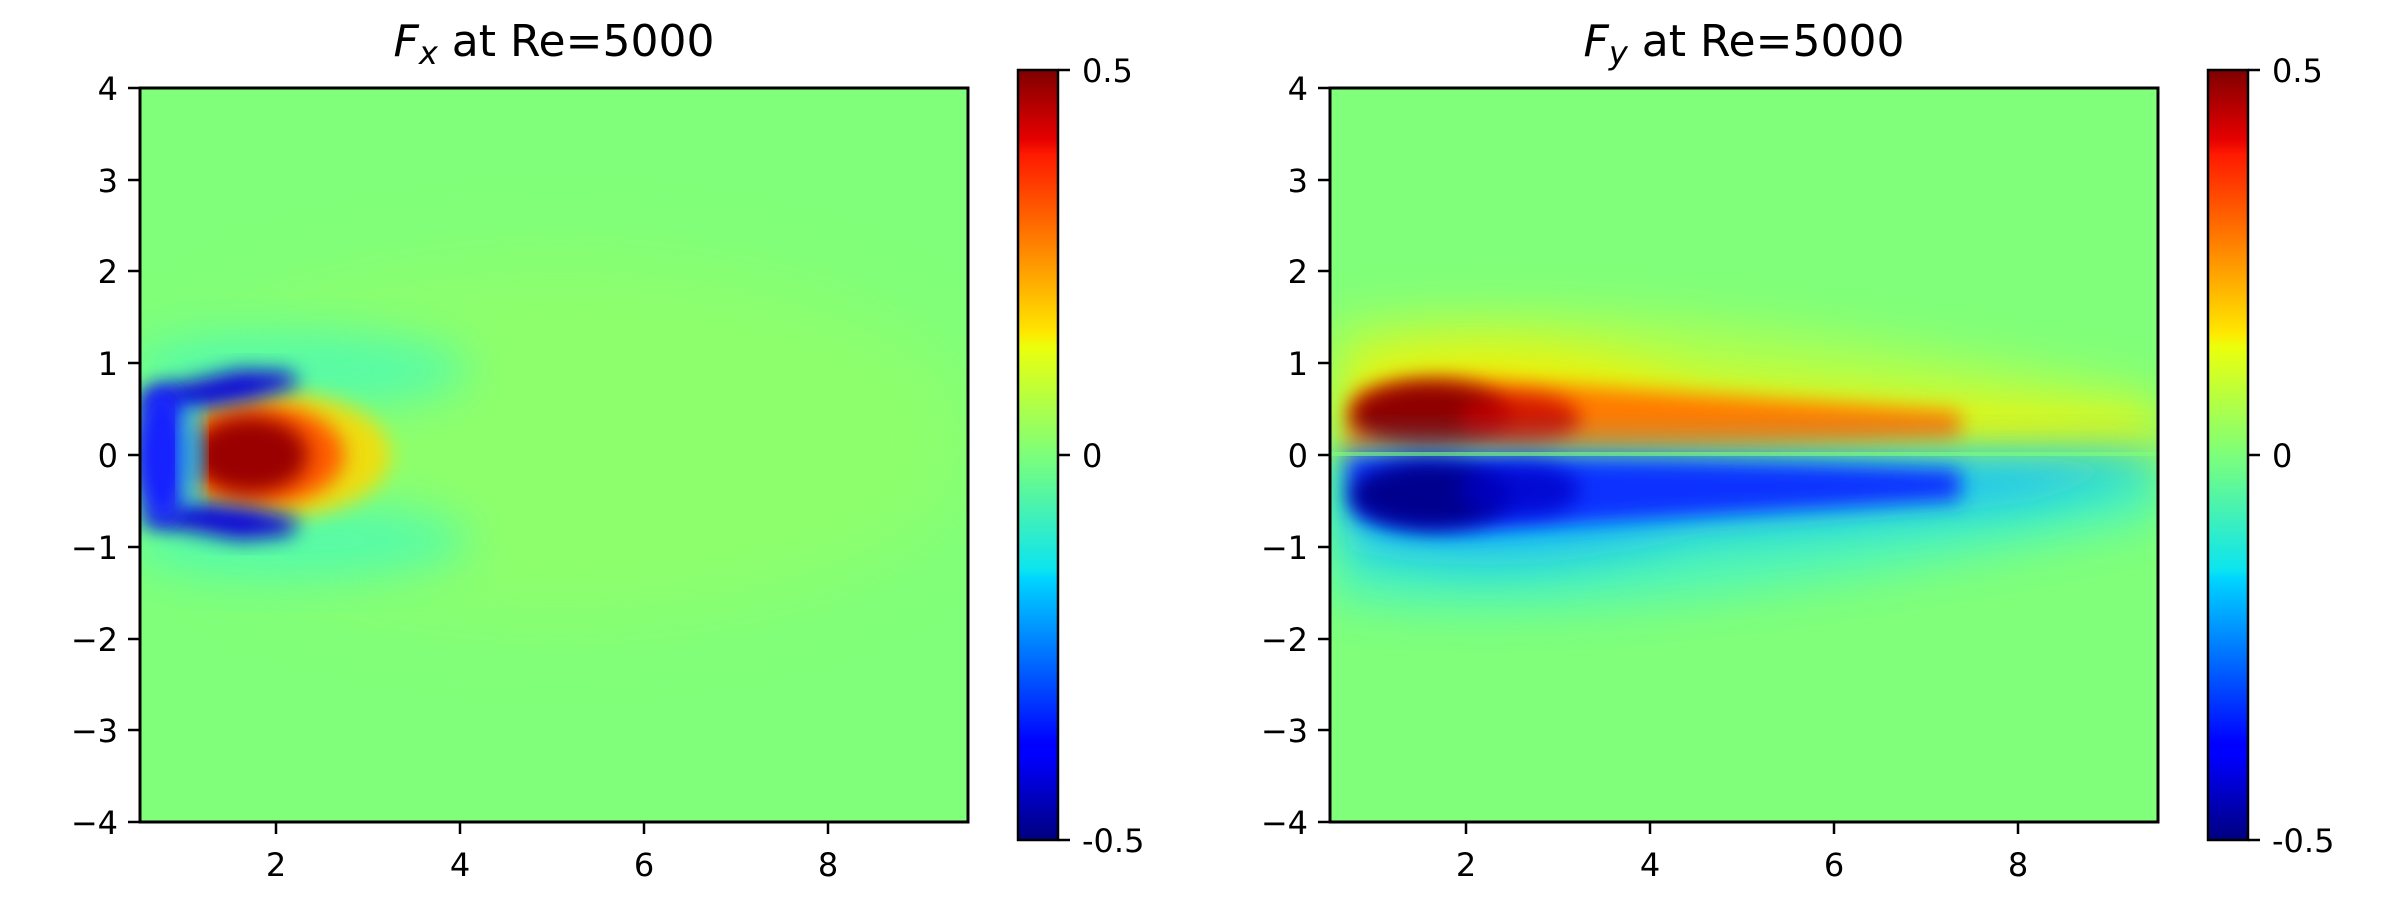 This screenshot has width=2400, height=900. What do you see at coordinates (1618, 53) in the screenshot?
I see `title-subscript: y` at bounding box center [1618, 53].